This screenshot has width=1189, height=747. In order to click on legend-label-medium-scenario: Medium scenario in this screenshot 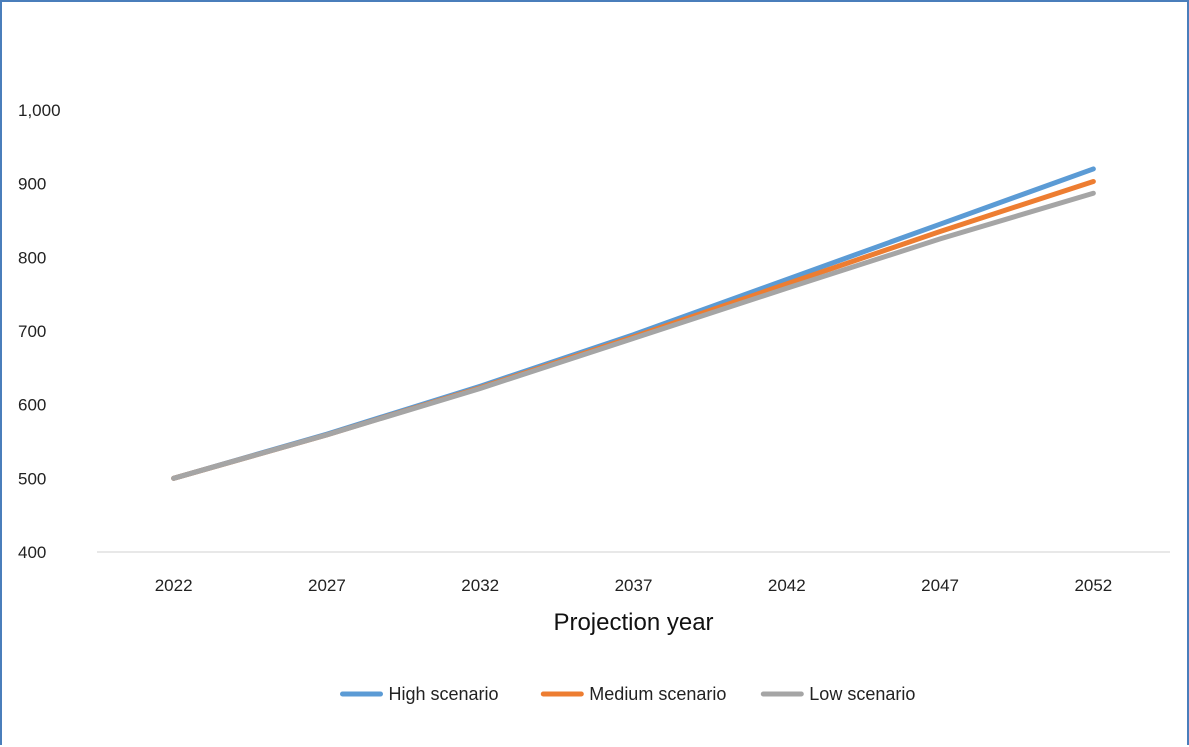, I will do `click(657, 694)`.